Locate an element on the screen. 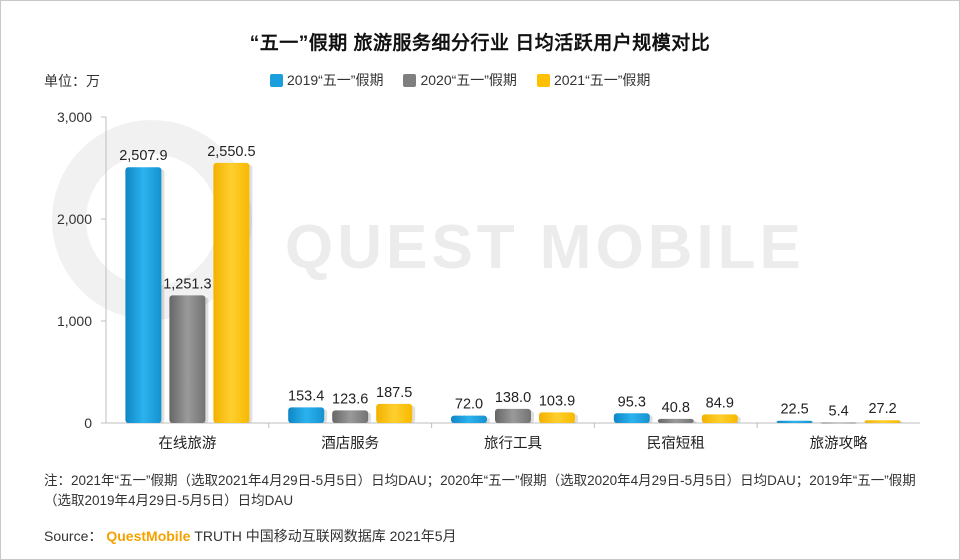  data-label: 103.9 is located at coordinates (557, 401).